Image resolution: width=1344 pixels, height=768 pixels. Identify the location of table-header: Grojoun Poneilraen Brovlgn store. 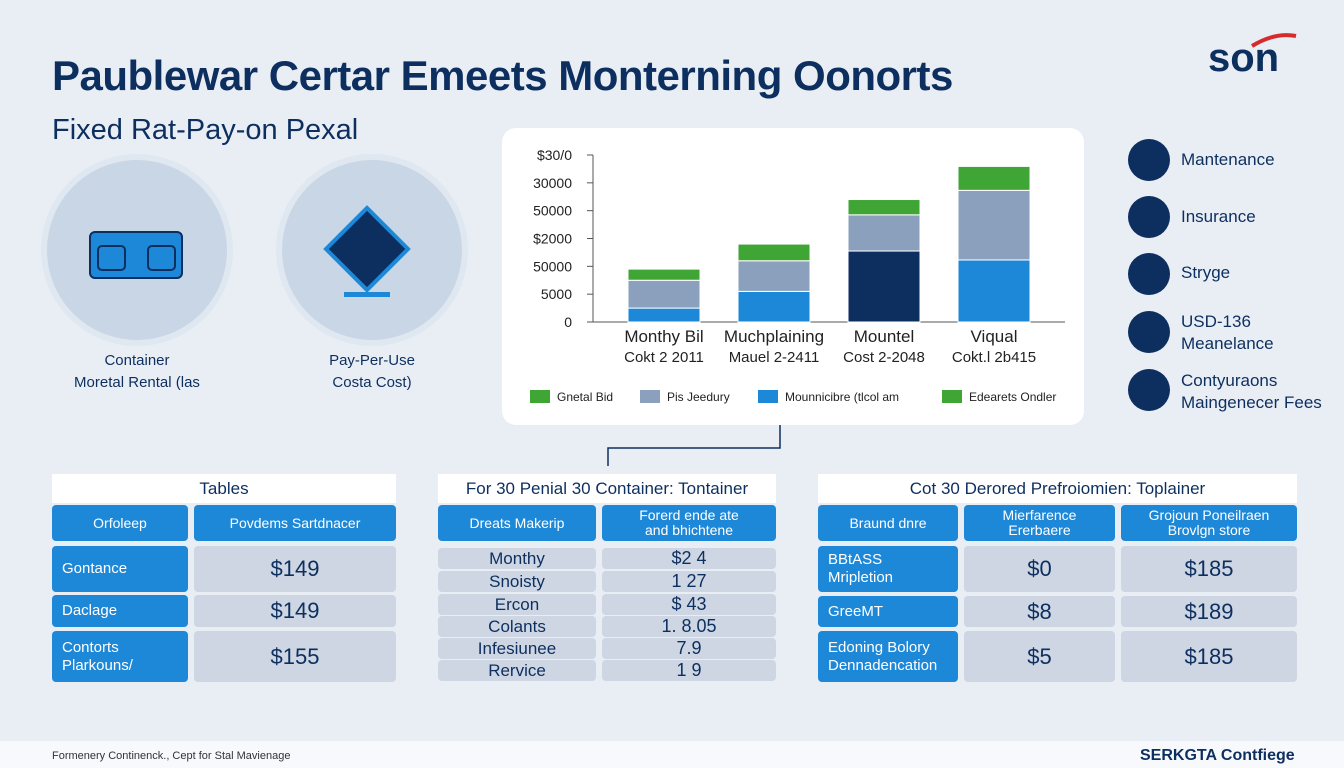
(1209, 523).